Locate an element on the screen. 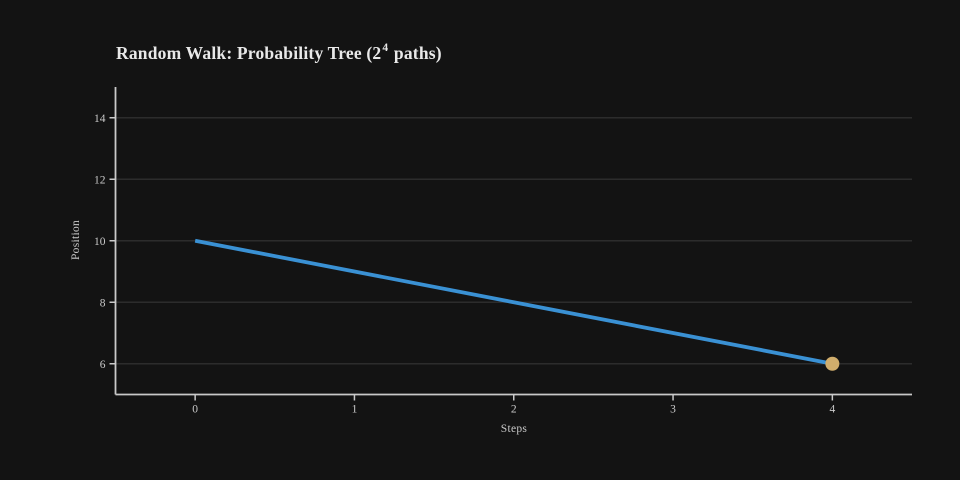 This screenshot has height=480, width=960. chart-title: Random Walk: Probability Tree (24 paths) is located at coordinates (279, 52).